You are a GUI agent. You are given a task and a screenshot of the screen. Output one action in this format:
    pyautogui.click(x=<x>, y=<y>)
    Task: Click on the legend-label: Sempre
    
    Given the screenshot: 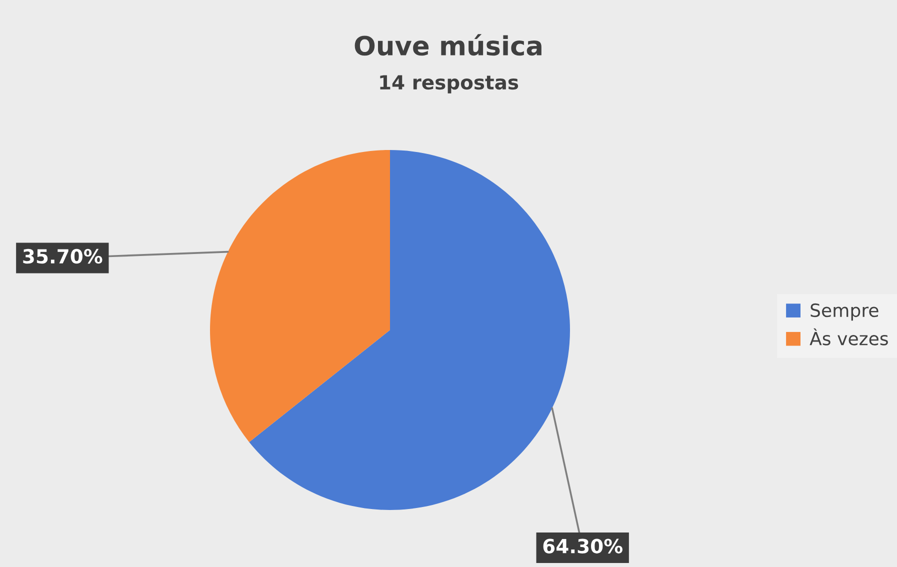 What is the action you would take?
    pyautogui.click(x=844, y=312)
    